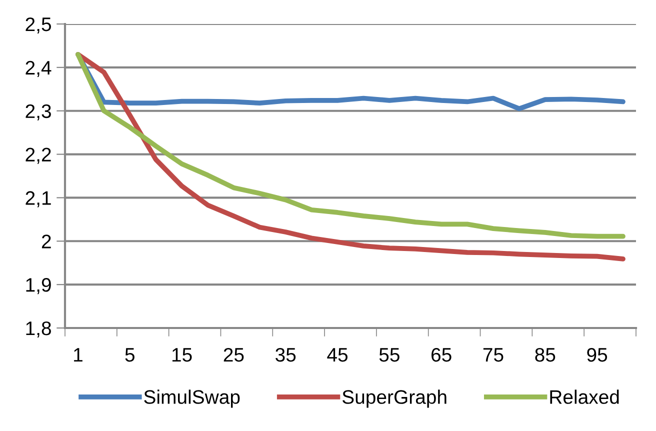 This screenshot has height=431, width=656. What do you see at coordinates (584, 397) in the screenshot?
I see `legend-label: Relaxed` at bounding box center [584, 397].